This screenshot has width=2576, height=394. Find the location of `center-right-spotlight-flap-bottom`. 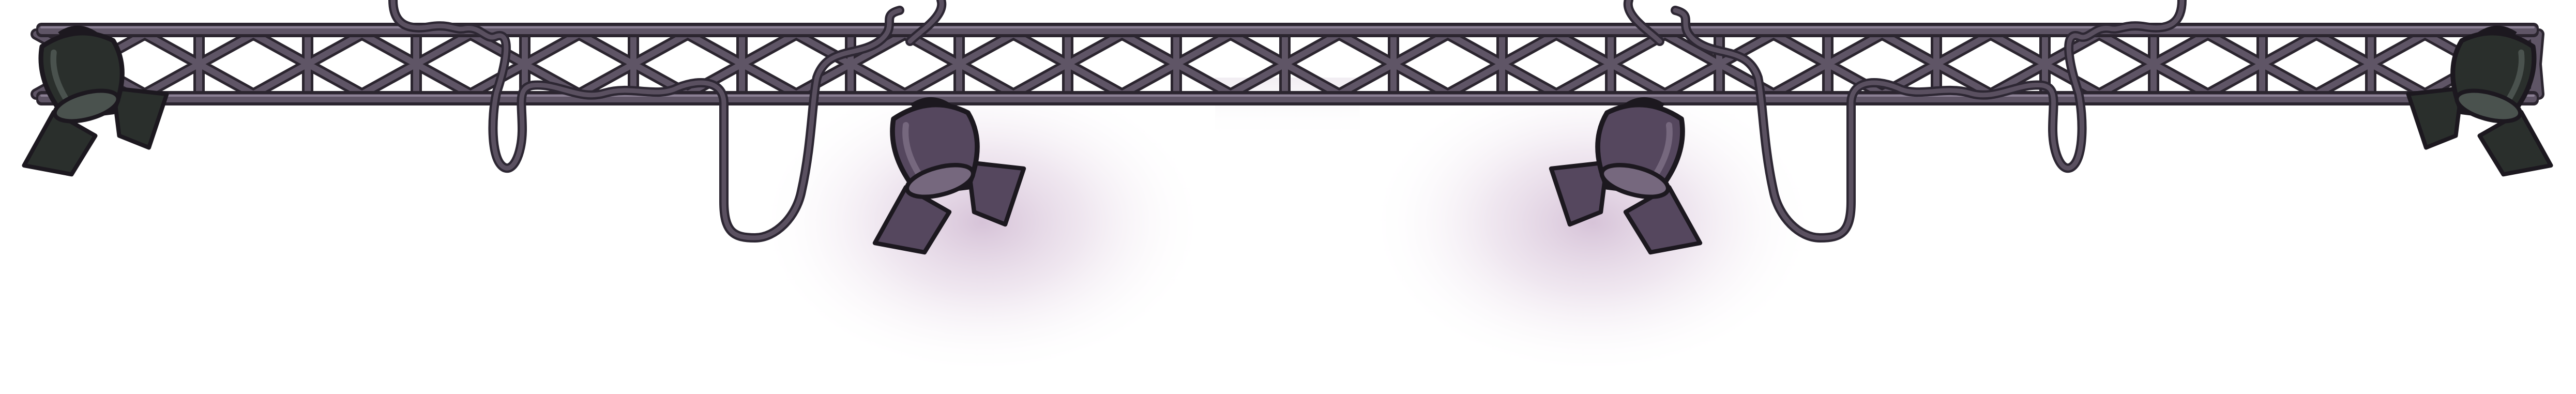

center-right-spotlight-flap-bottom is located at coordinates (1663, 220).